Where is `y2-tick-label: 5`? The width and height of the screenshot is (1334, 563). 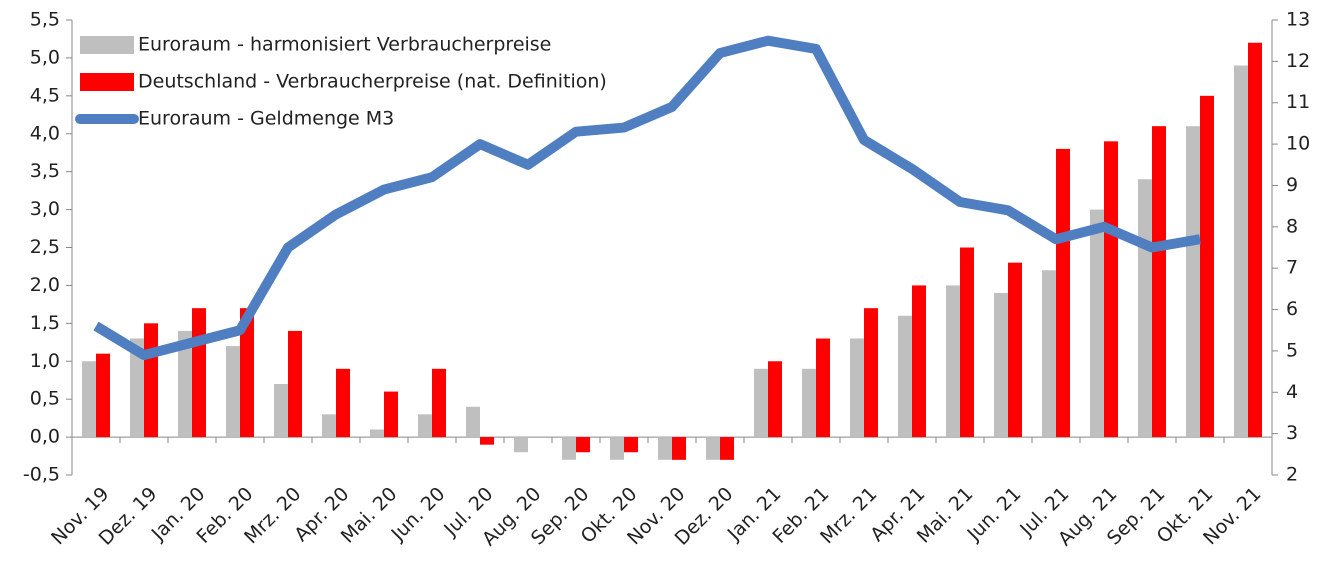
y2-tick-label: 5 is located at coordinates (1292, 350).